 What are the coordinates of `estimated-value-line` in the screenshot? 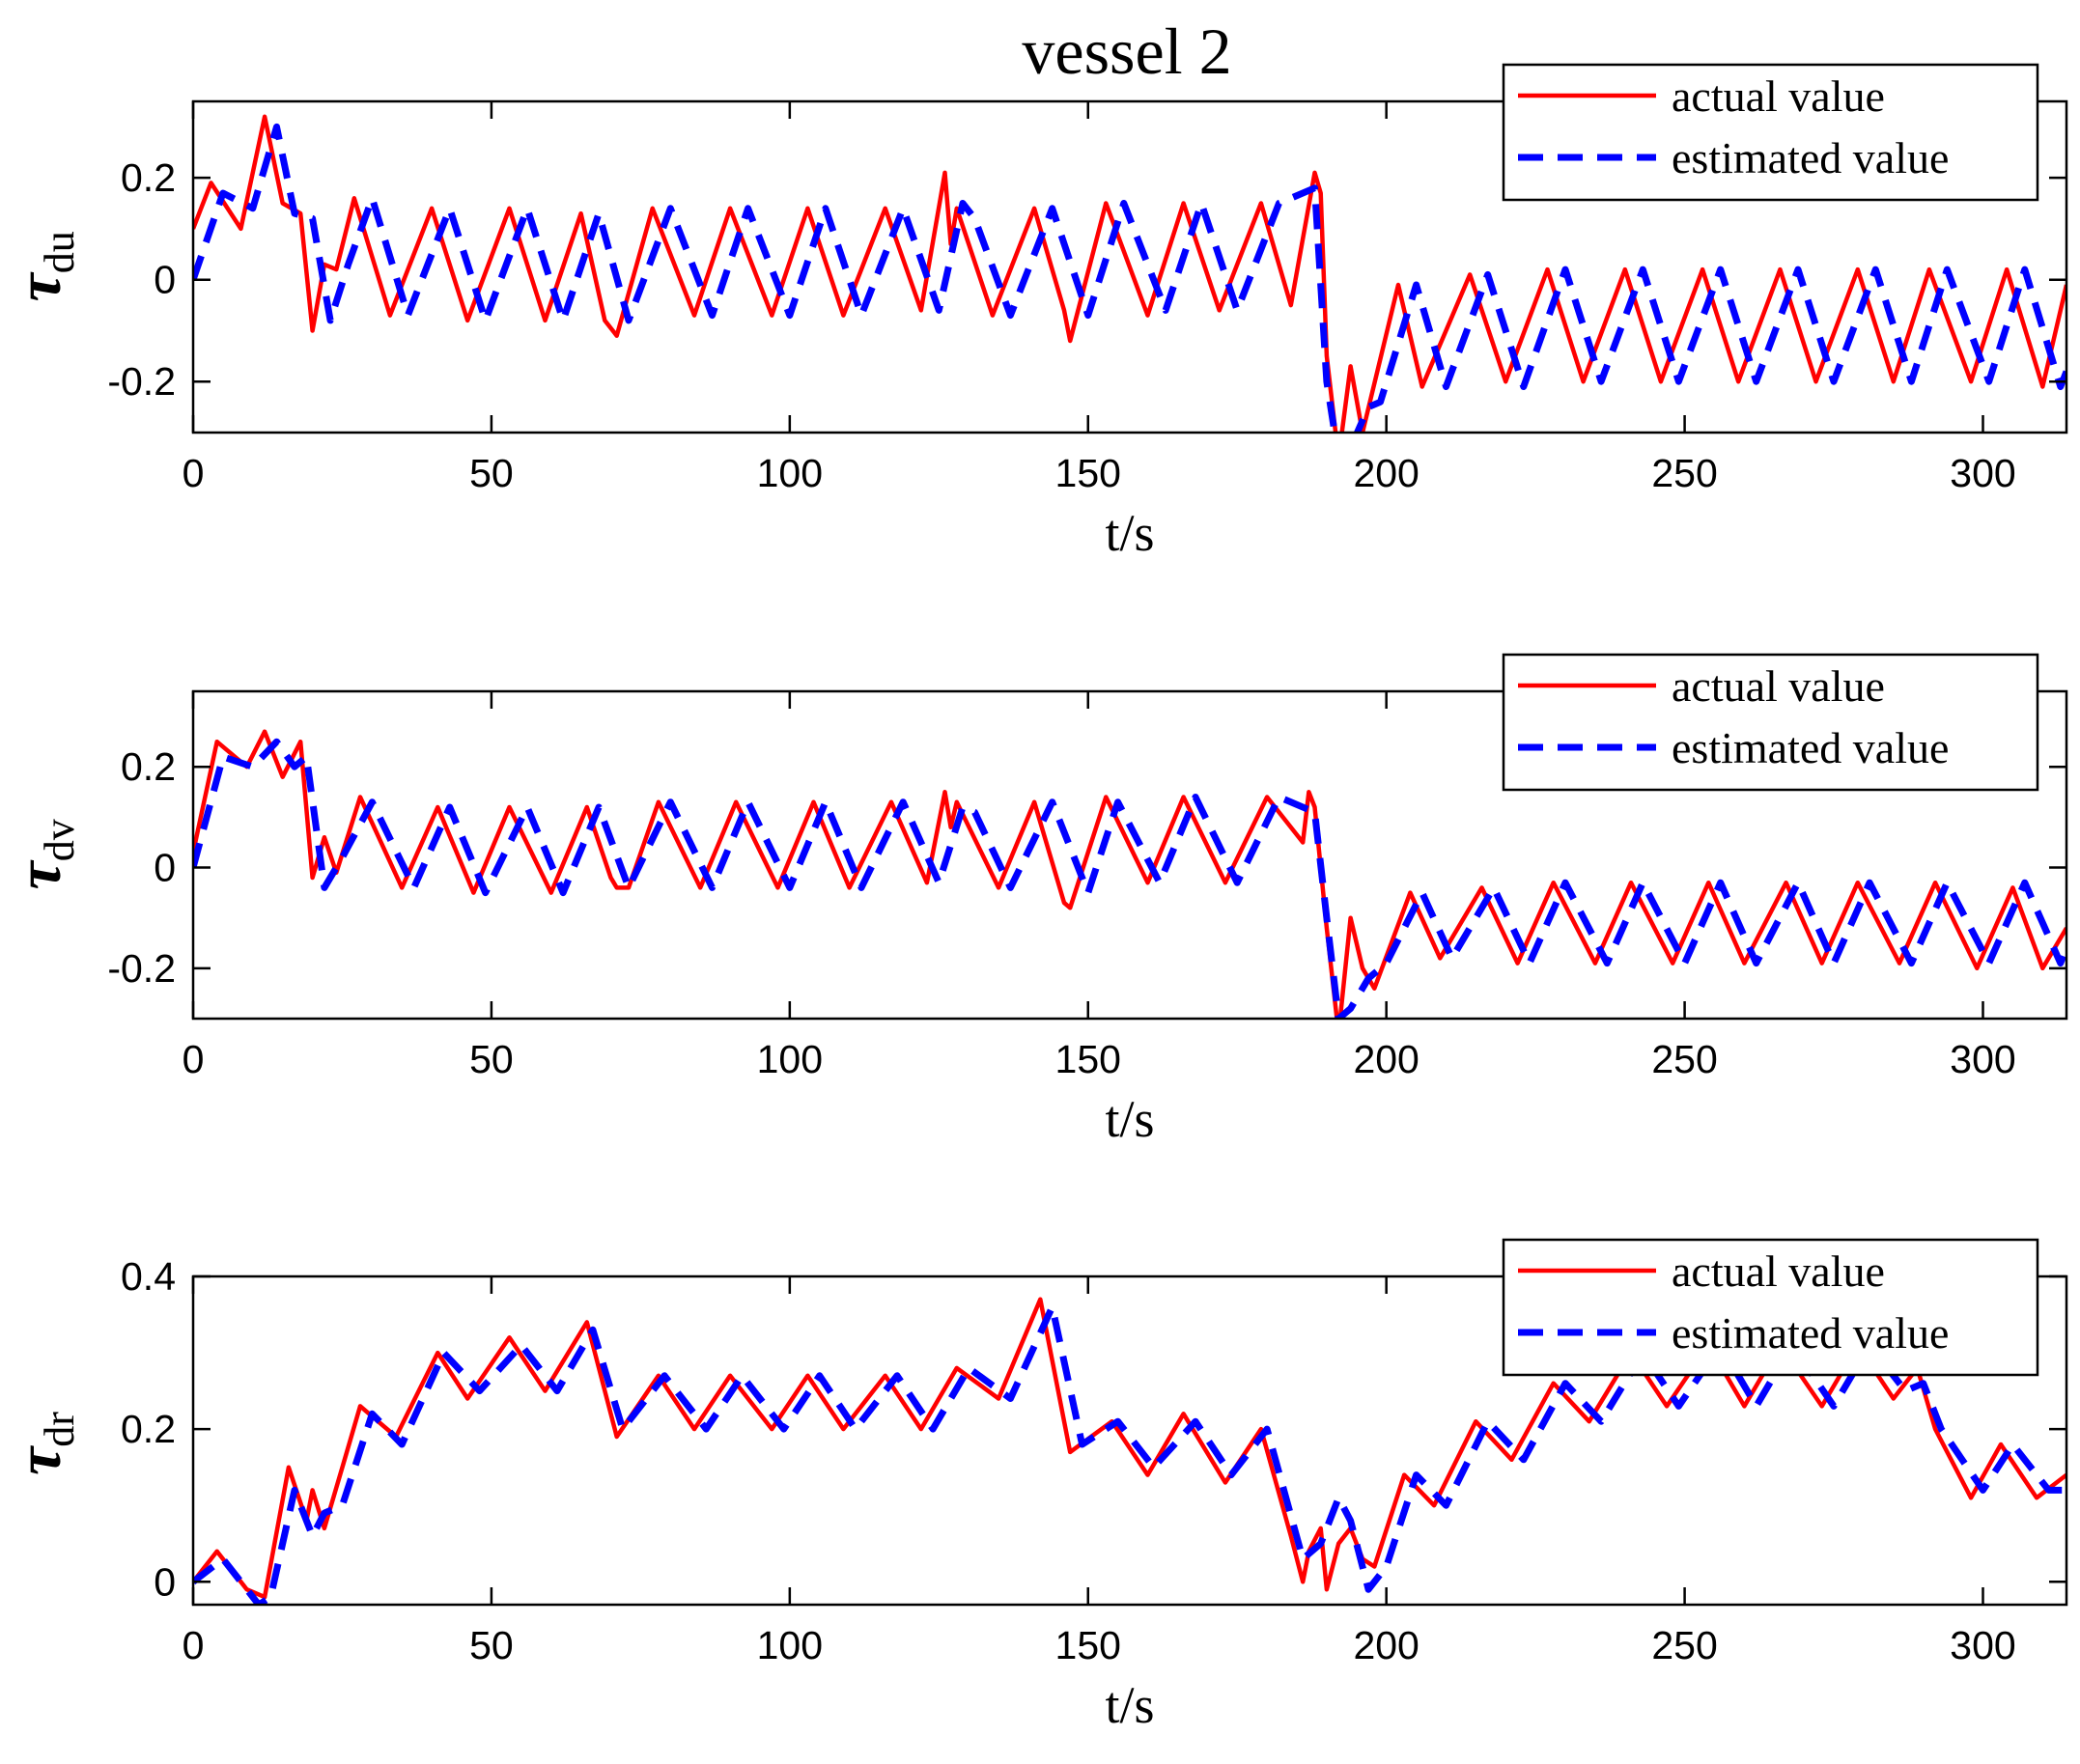 It's located at (1129, 879).